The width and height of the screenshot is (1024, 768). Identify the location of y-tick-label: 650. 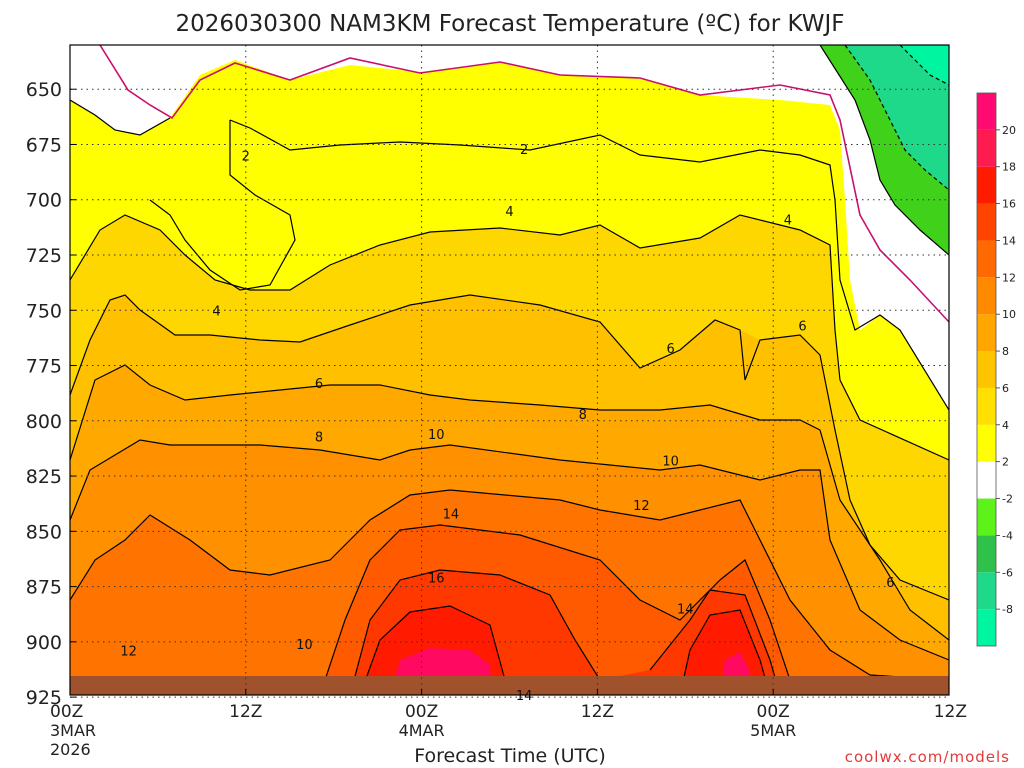
(44, 90).